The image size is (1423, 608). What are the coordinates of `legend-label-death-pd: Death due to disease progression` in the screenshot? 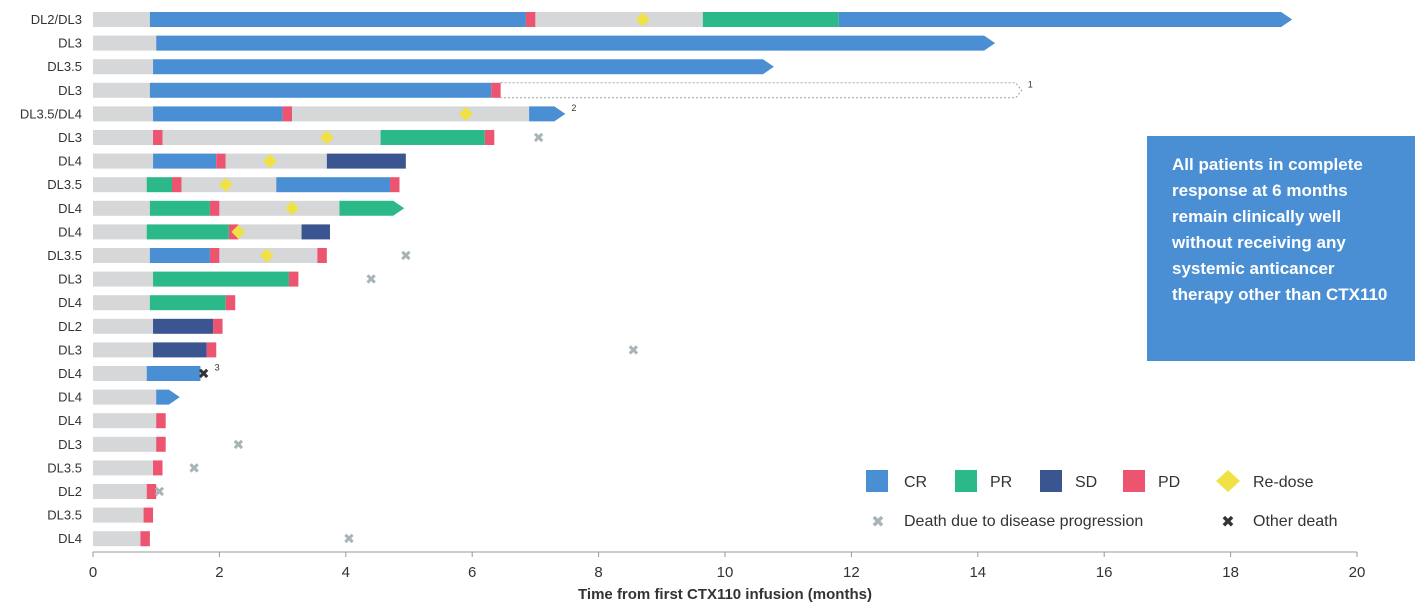 It's located at (1023, 521).